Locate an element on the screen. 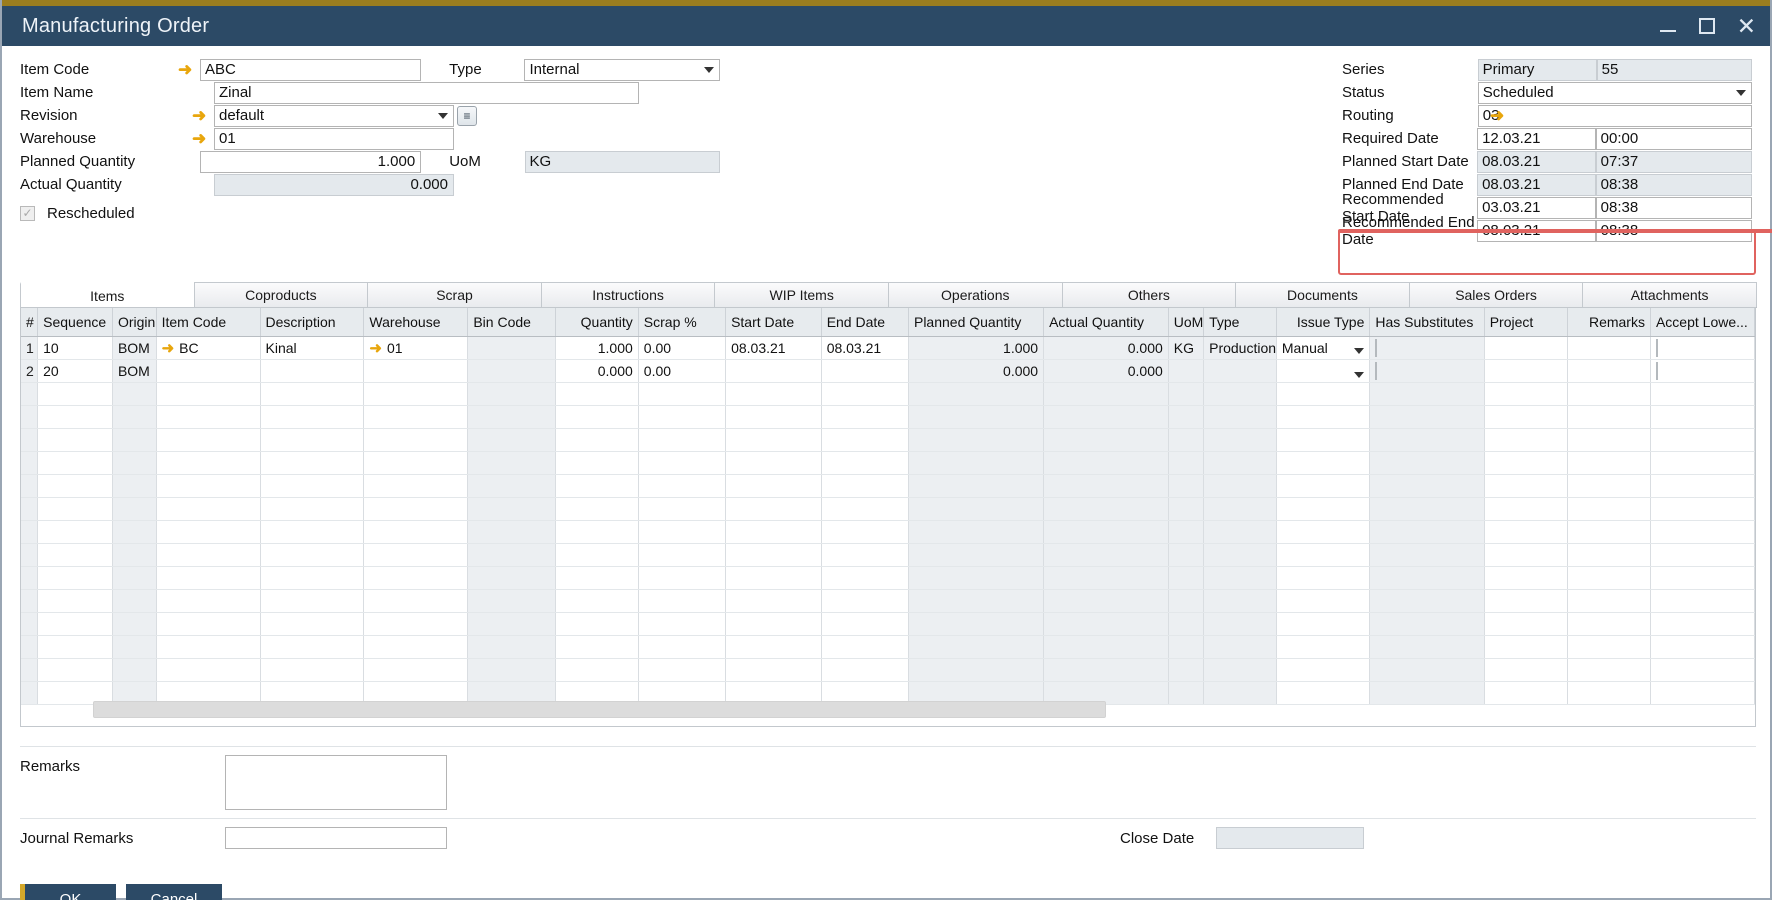 The width and height of the screenshot is (1772, 900). col-end-date: End Date is located at coordinates (865, 322).